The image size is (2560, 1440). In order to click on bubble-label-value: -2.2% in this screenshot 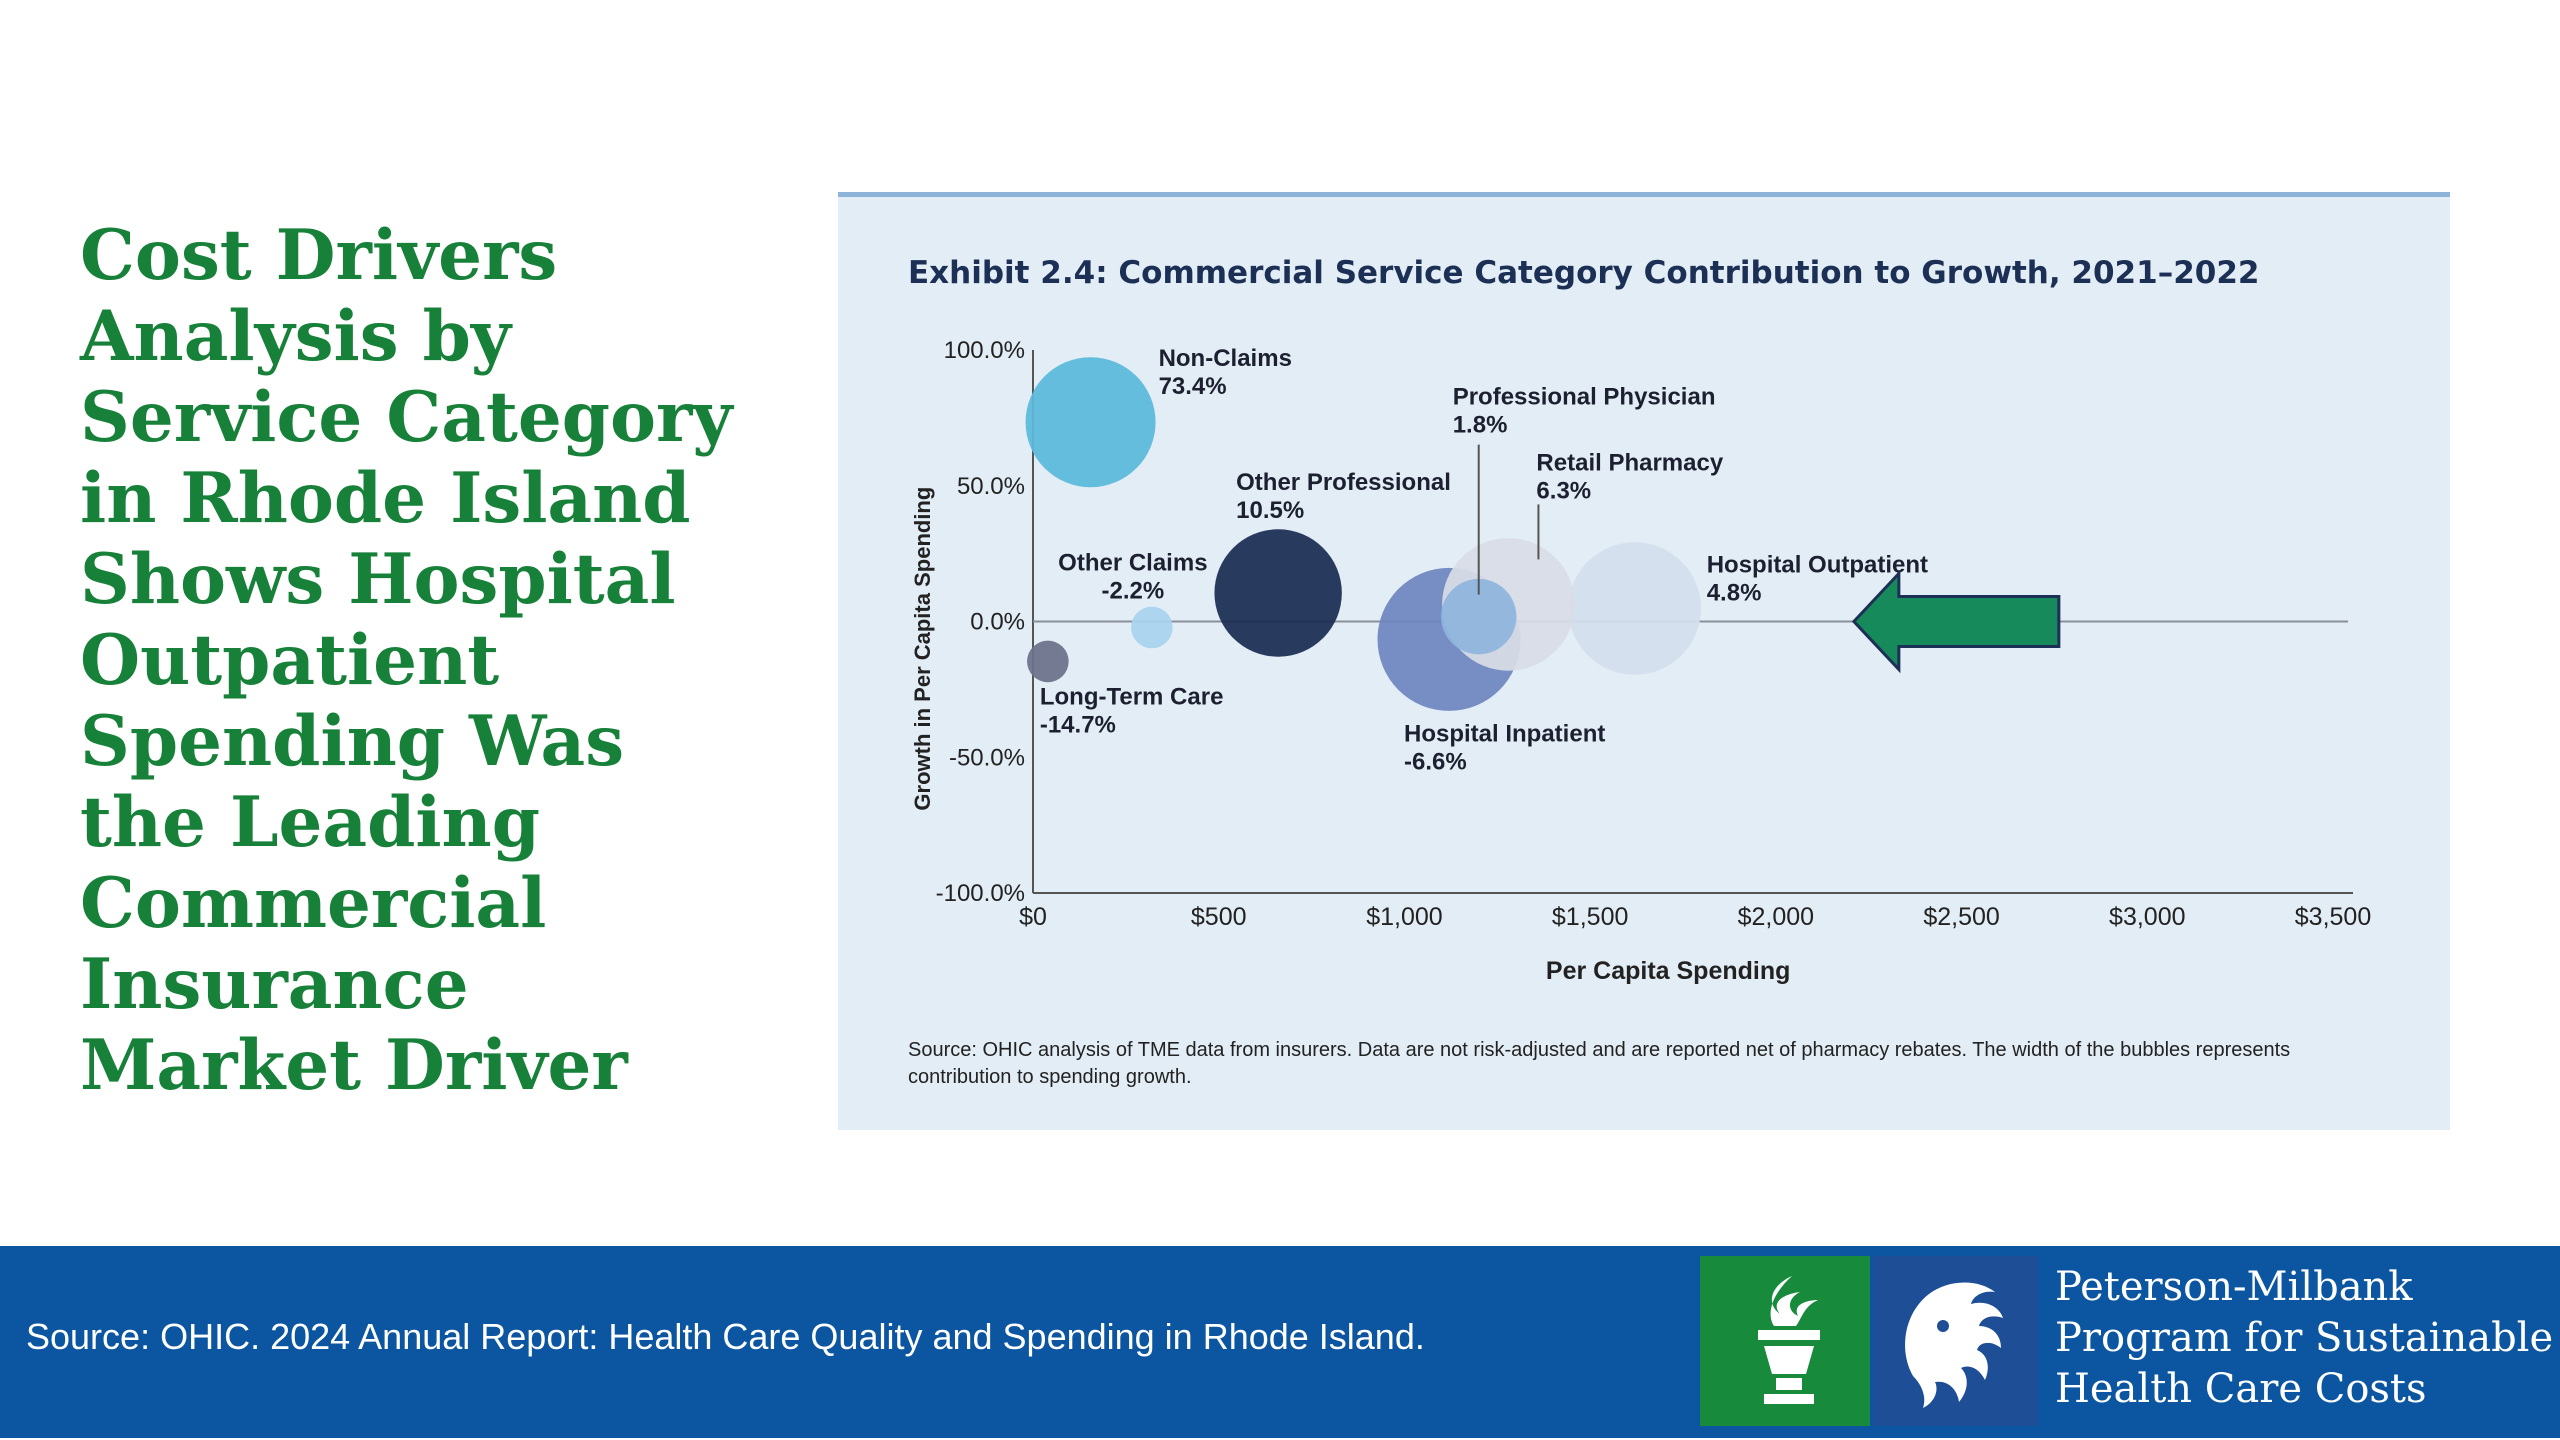, I will do `click(1133, 590)`.